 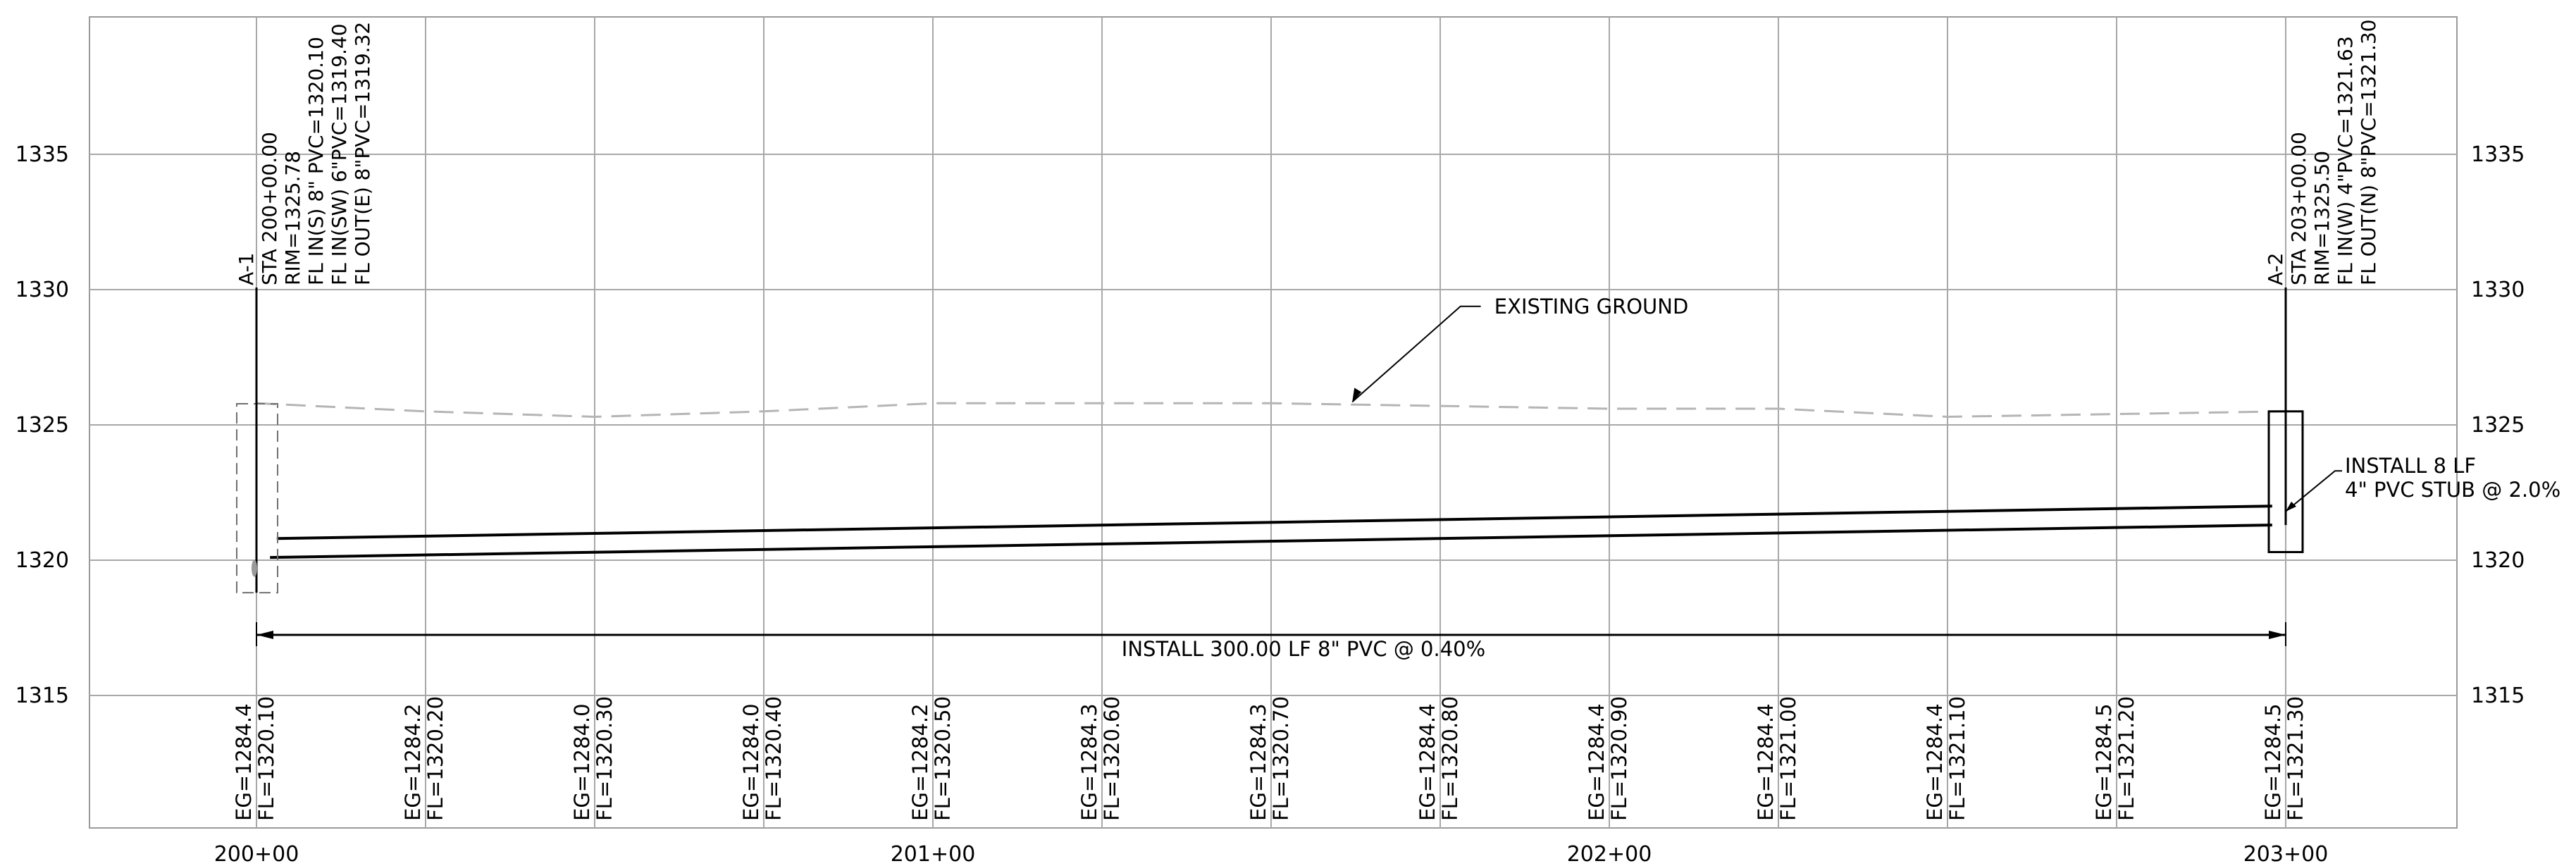 I want to click on manhole-a2-label: RIM=1325.50, so click(x=2322, y=218).